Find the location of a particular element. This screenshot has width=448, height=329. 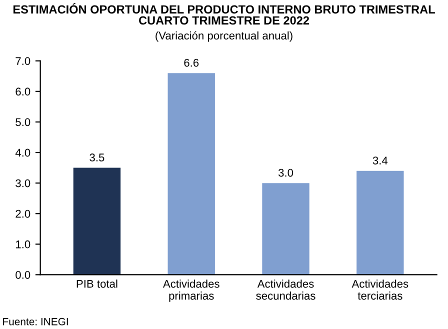

y-tick-label: 1.0 is located at coordinates (23, 244).